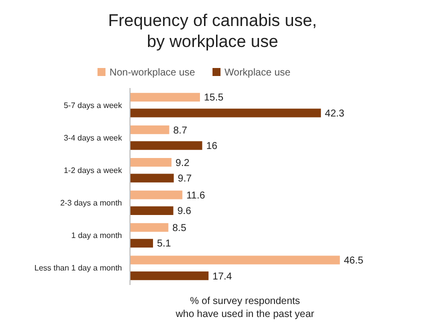 This screenshot has height=334, width=425. What do you see at coordinates (212, 31) in the screenshot?
I see `chart-title: Frequency of cannabis use, by workplace use` at bounding box center [212, 31].